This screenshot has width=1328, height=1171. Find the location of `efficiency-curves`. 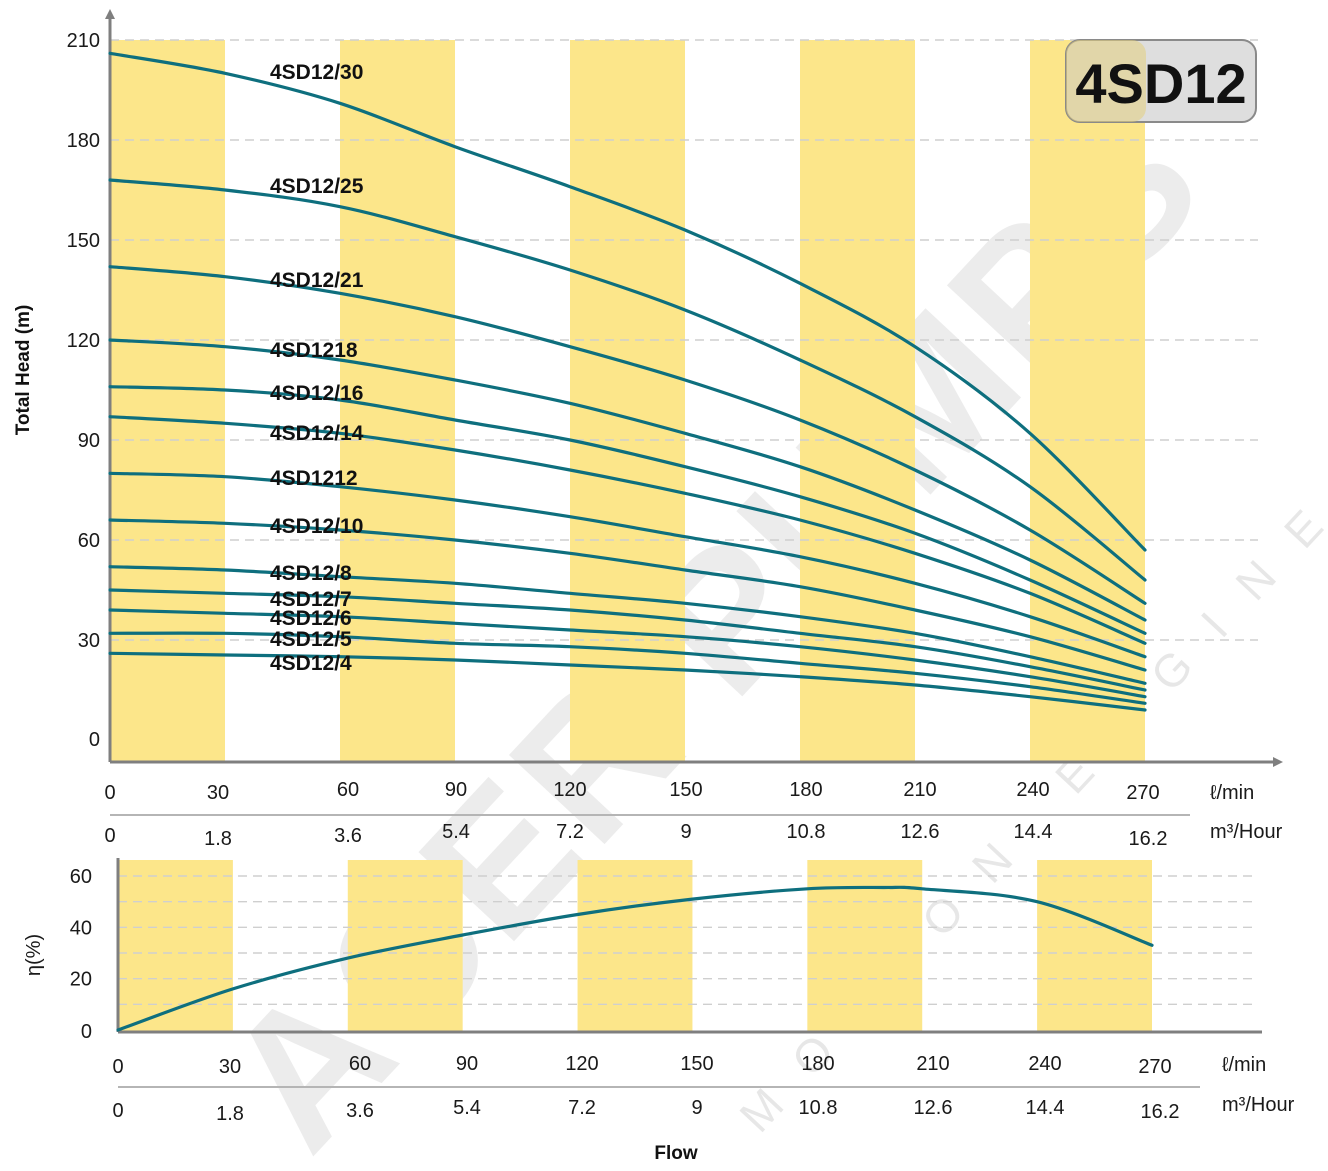

efficiency-curves is located at coordinates (635, 958).